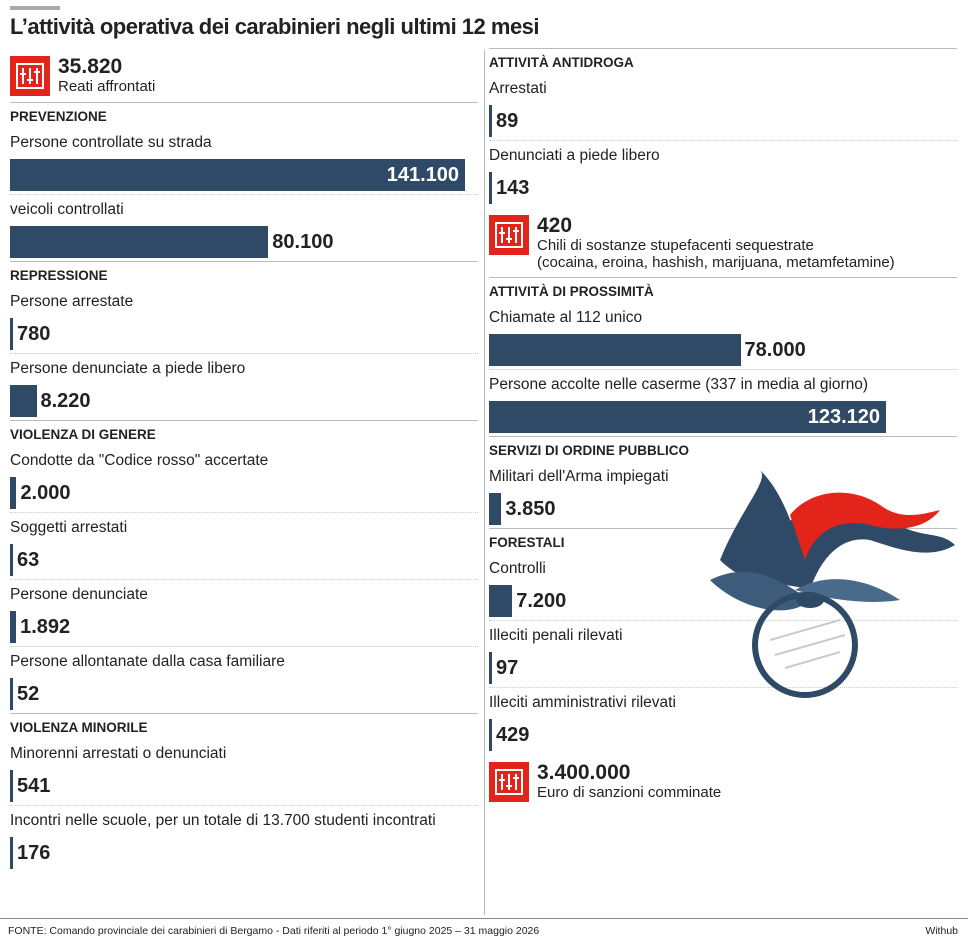 The height and width of the screenshot is (946, 968). What do you see at coordinates (571, 291) in the screenshot?
I see `section-heading: ATTIVITÀ DI PROSSIMITÀ` at bounding box center [571, 291].